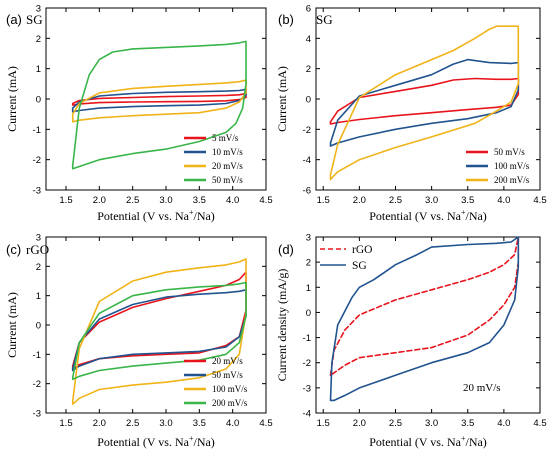 Image resolution: width=550 pixels, height=460 pixels. I want to click on legend-label: rGO, so click(362, 250).